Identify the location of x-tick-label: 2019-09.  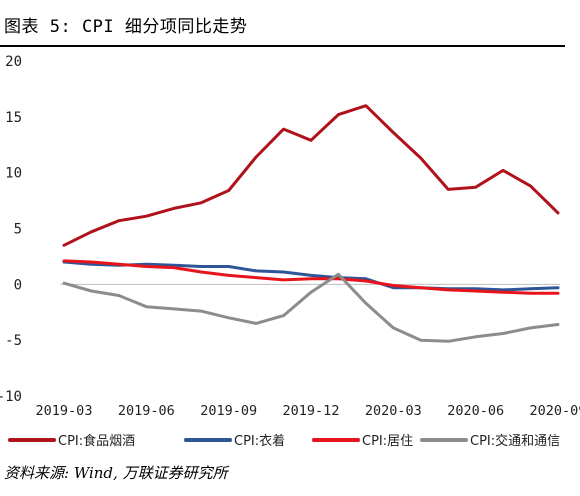
(228, 411).